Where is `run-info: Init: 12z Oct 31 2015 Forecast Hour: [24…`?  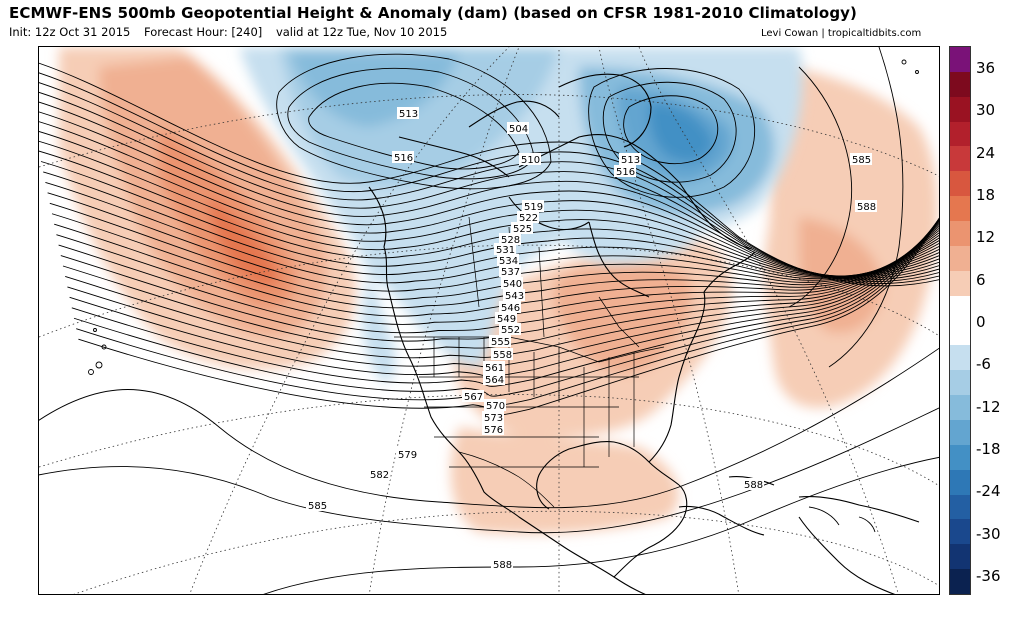 run-info: Init: 12z Oct 31 2015 Forecast Hour: [24… is located at coordinates (233, 32).